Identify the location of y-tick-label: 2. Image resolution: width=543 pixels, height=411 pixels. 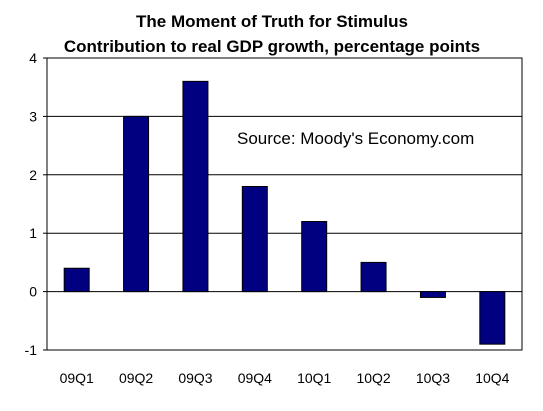
(33, 175).